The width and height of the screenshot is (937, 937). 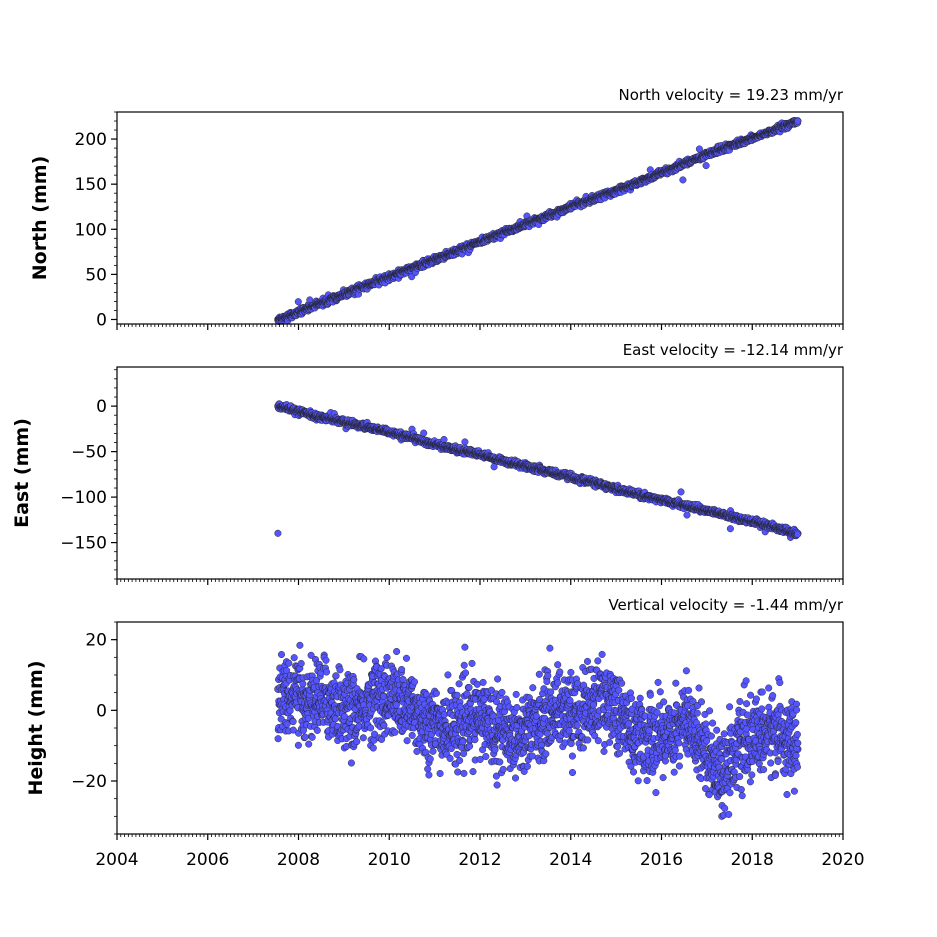 What do you see at coordinates (538, 470) in the screenshot?
I see `east-scatter-points` at bounding box center [538, 470].